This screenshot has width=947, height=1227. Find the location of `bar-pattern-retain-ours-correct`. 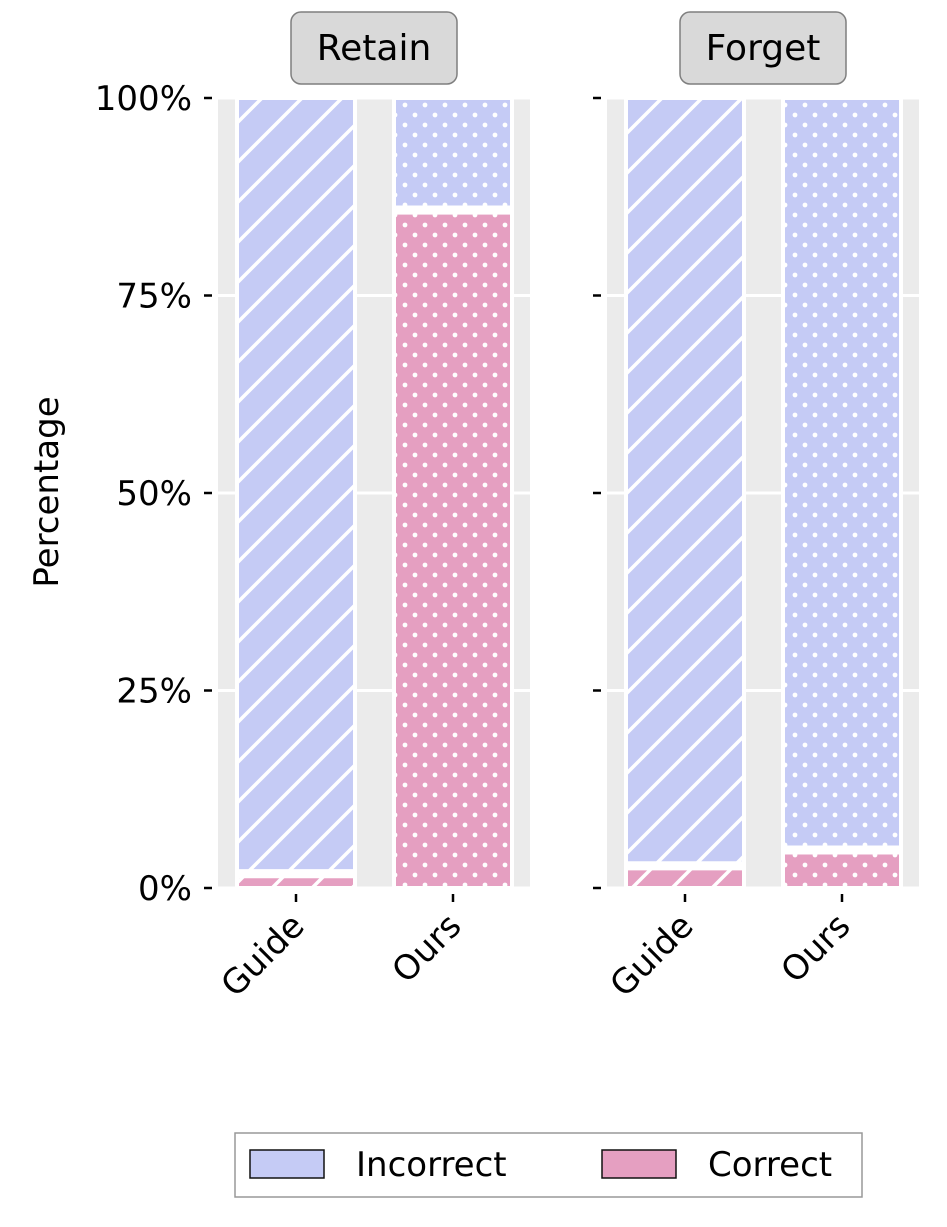

bar-pattern-retain-ours-correct is located at coordinates (453, 550).